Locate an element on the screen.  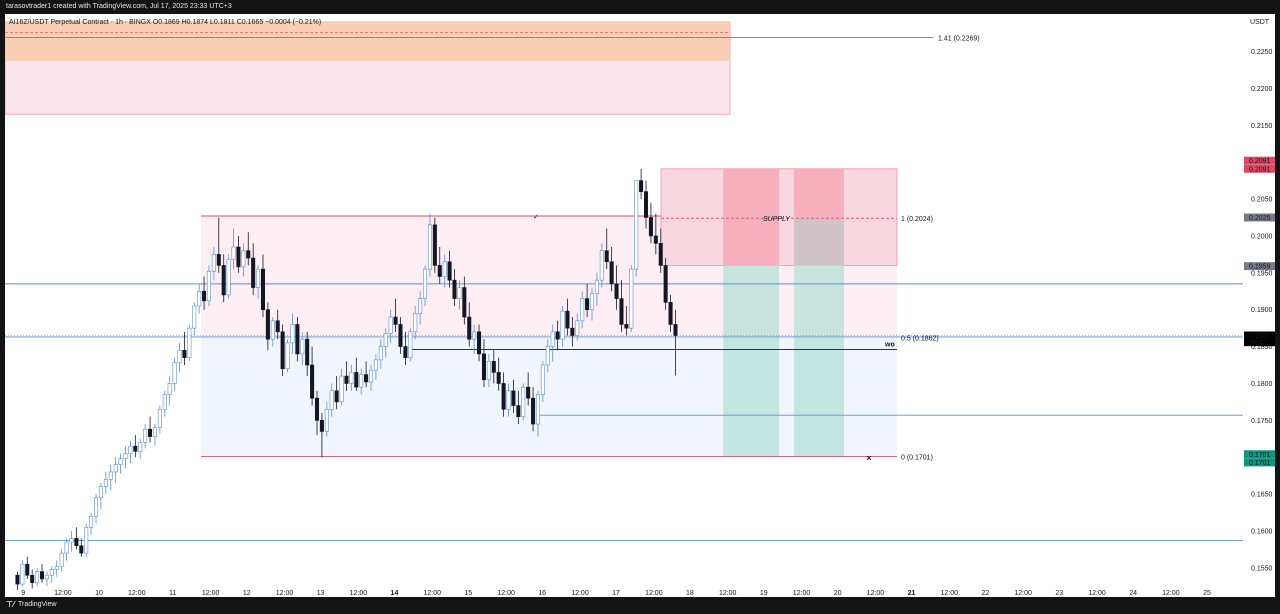
footer-bar: ⊤⁄ TradingView is located at coordinates (640, 605).